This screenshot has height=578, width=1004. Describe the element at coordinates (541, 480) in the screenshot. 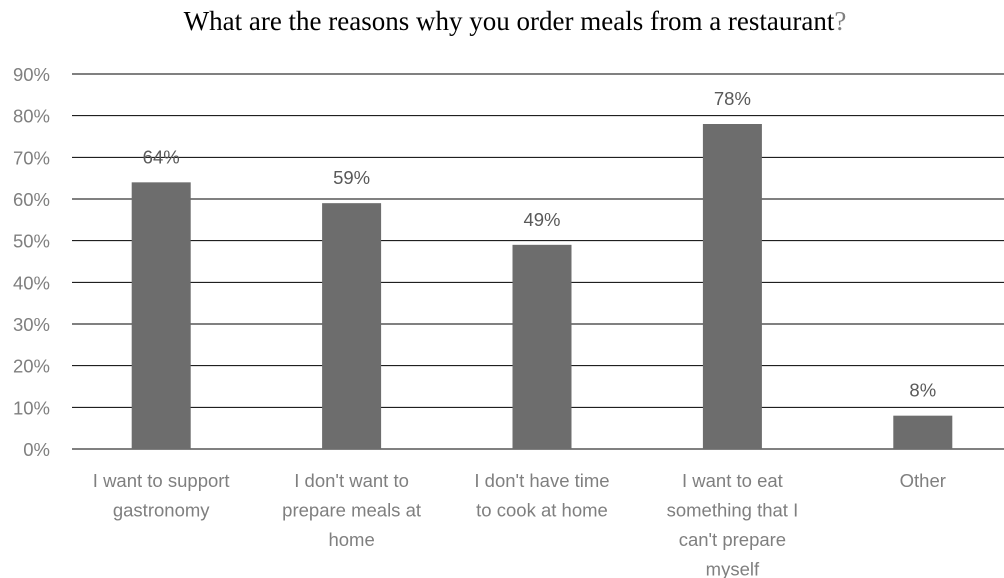

I see `category-label-line: I don't have time` at that location.